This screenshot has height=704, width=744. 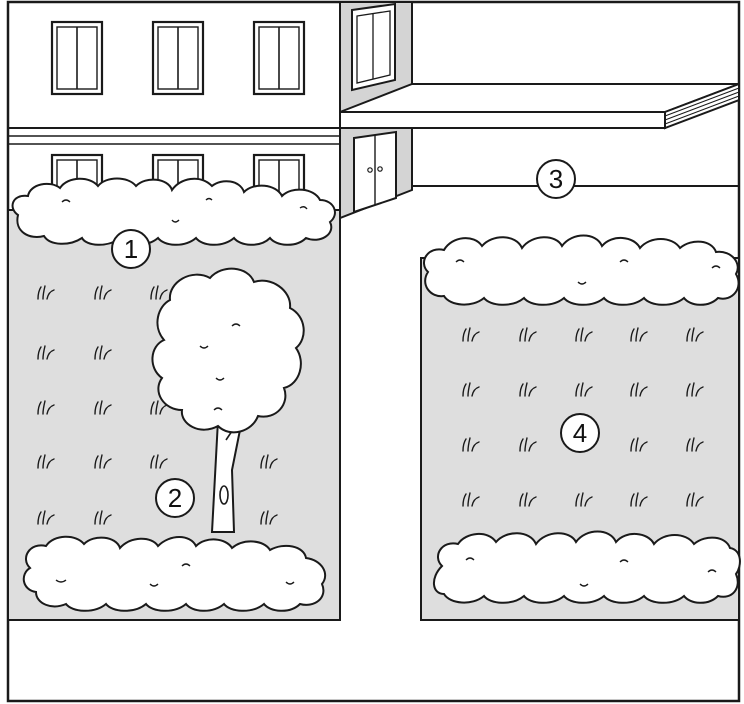 I want to click on marker-2: 2, so click(x=175, y=498).